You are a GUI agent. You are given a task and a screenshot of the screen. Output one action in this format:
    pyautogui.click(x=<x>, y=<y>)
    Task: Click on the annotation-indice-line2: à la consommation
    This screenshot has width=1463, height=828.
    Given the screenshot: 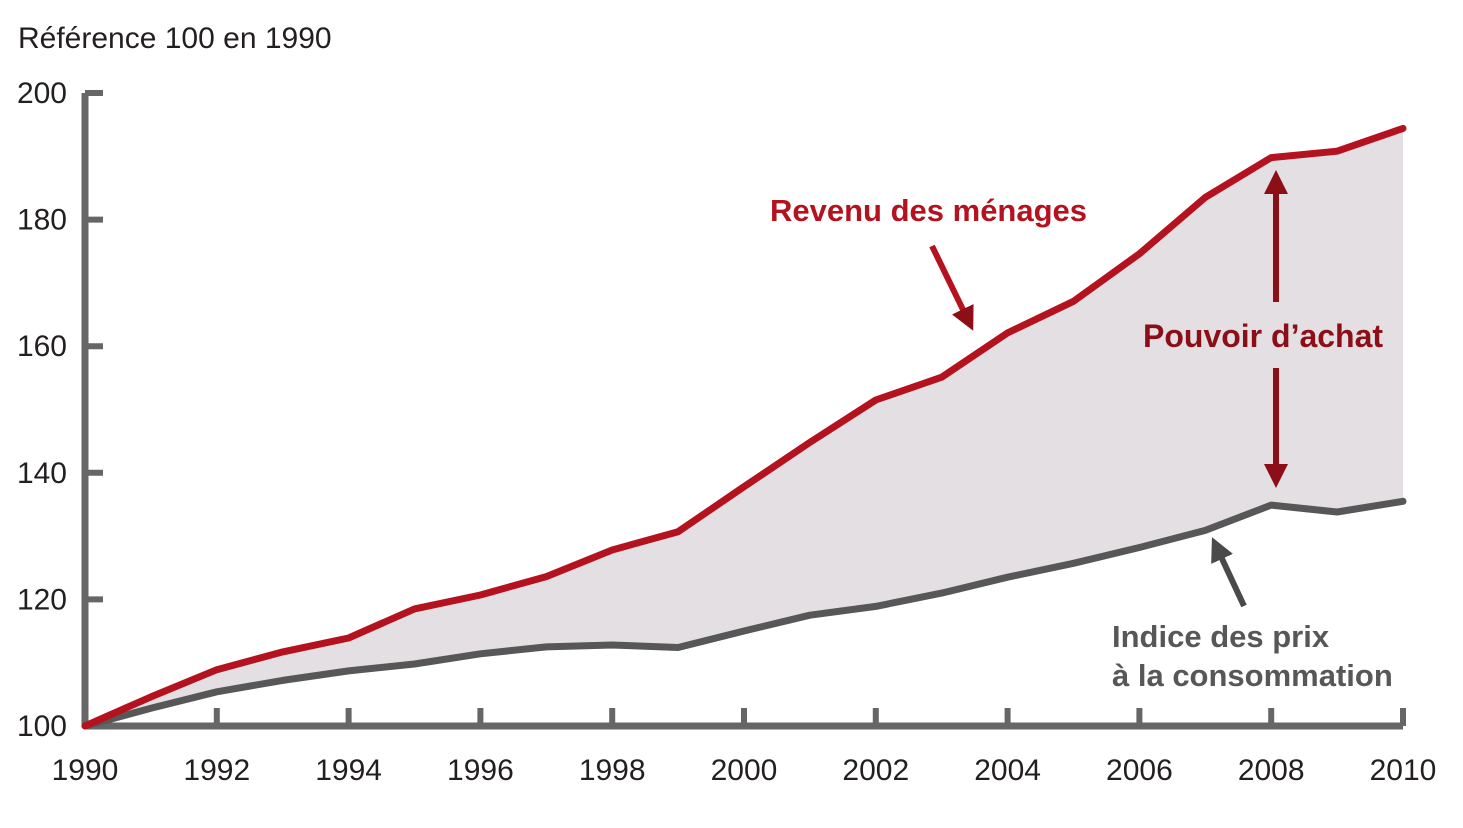 What is the action you would take?
    pyautogui.click(x=1252, y=676)
    